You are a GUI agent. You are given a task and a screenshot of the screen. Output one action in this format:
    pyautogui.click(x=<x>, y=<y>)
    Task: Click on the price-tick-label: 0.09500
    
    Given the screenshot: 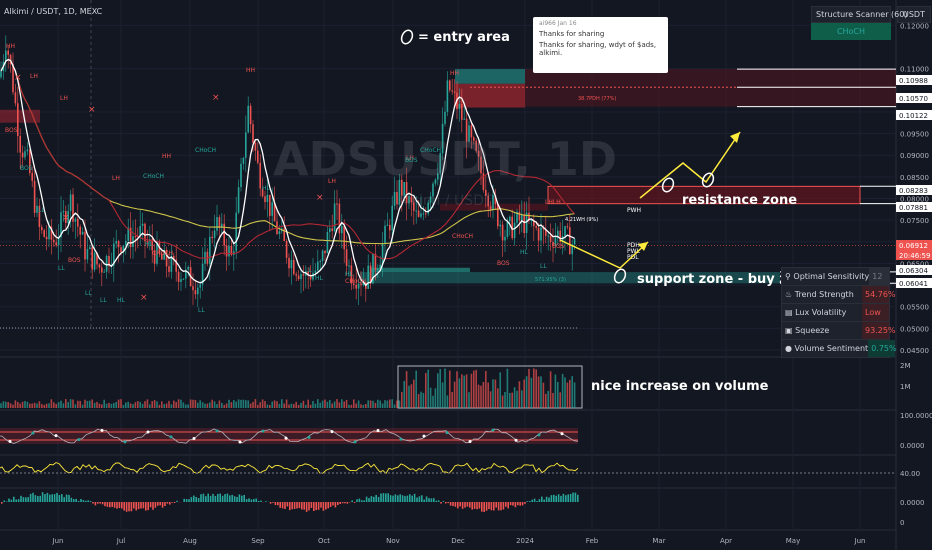 What is the action you would take?
    pyautogui.click(x=914, y=135)
    